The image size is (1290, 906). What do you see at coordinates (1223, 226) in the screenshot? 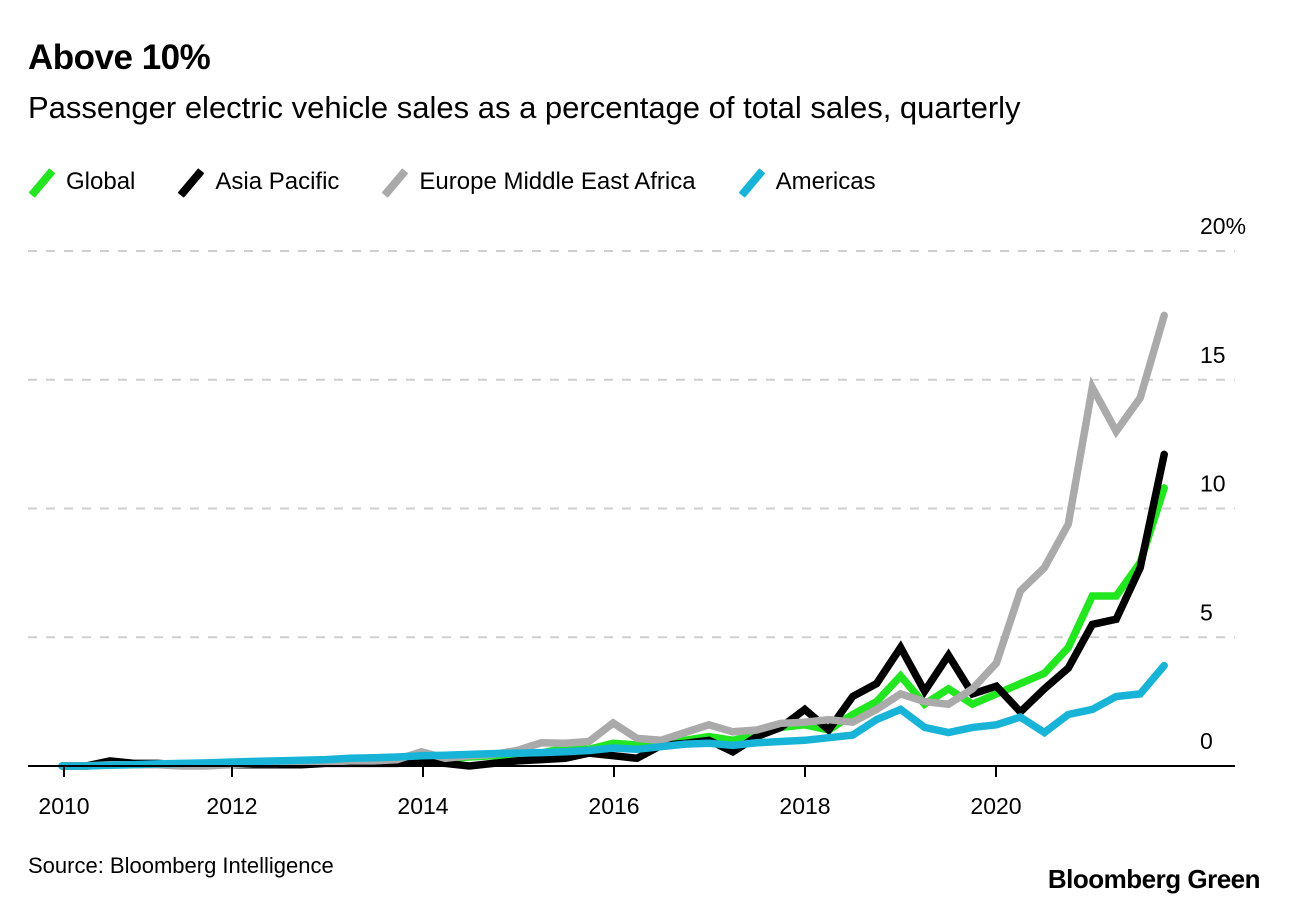
I see `y-tick-label: 20%` at bounding box center [1223, 226].